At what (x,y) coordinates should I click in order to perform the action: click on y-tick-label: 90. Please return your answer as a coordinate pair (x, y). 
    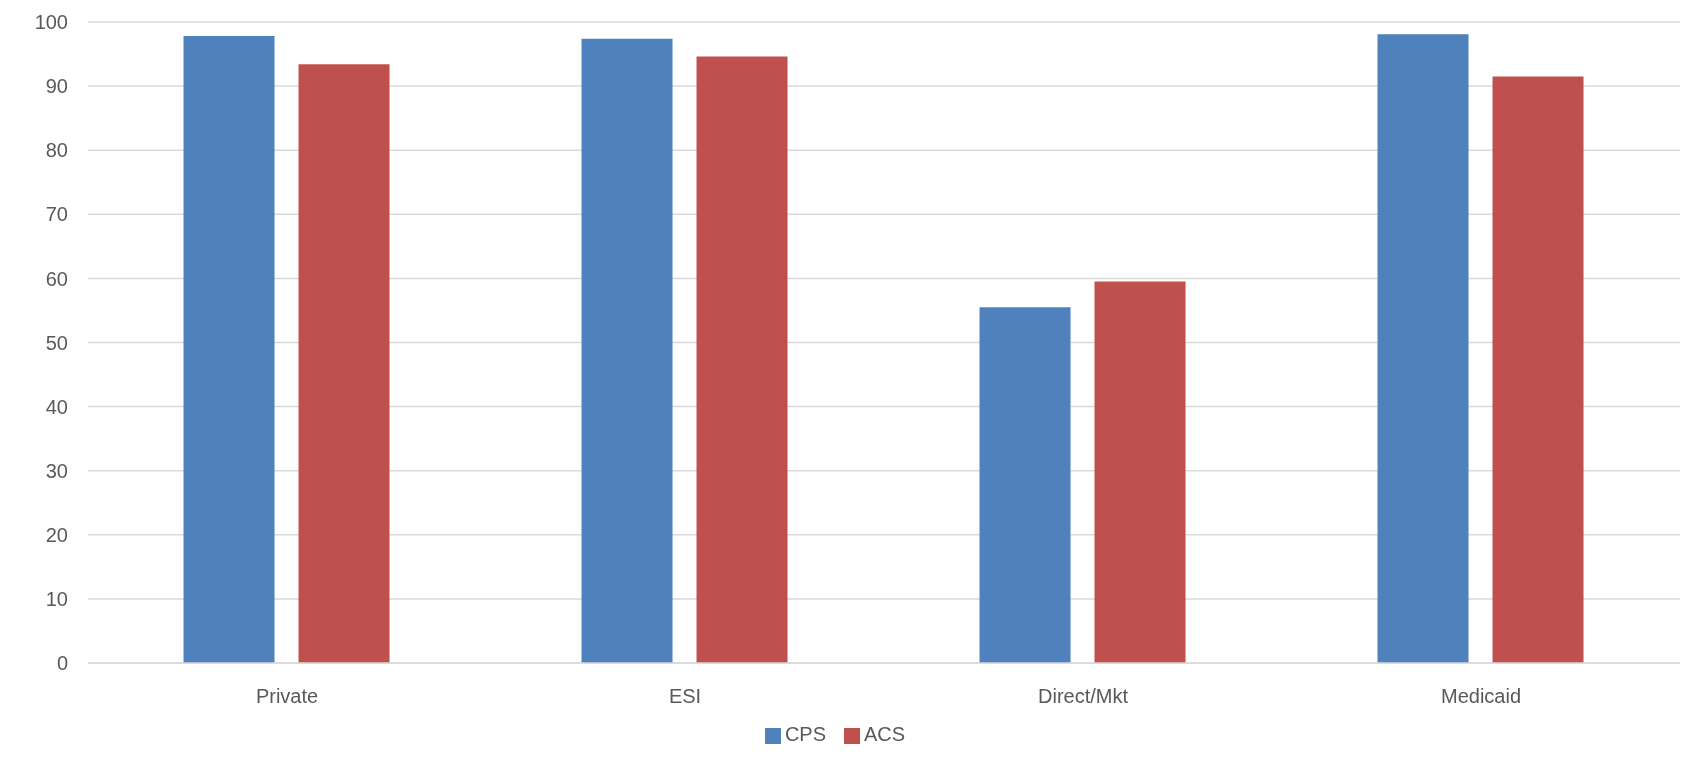
    Looking at the image, I should click on (56, 86).